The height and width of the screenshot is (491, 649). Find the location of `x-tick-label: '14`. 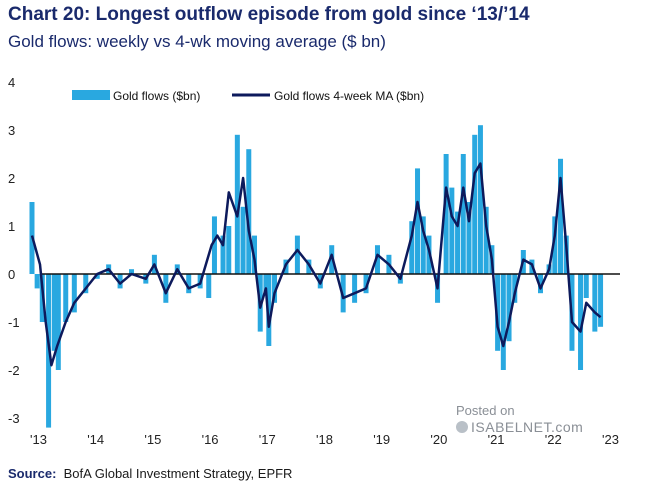

x-tick-label: '14 is located at coordinates (95, 439).